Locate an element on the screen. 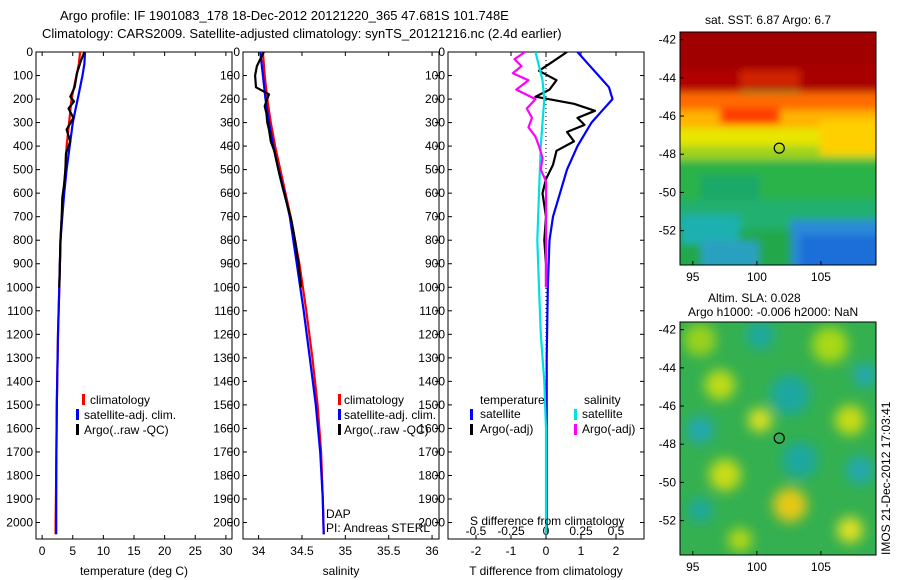 The width and height of the screenshot is (900, 580). top-x-tick-label: 0.25 is located at coordinates (581, 531).